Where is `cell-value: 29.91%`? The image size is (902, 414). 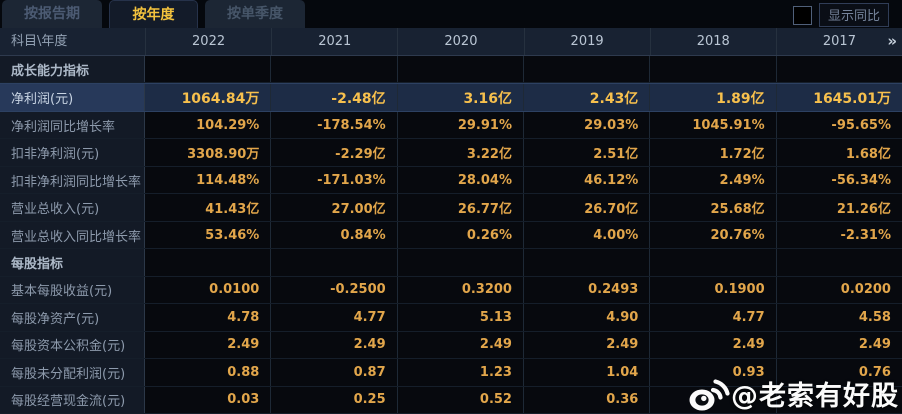
cell-value: 29.91% is located at coordinates (459, 125).